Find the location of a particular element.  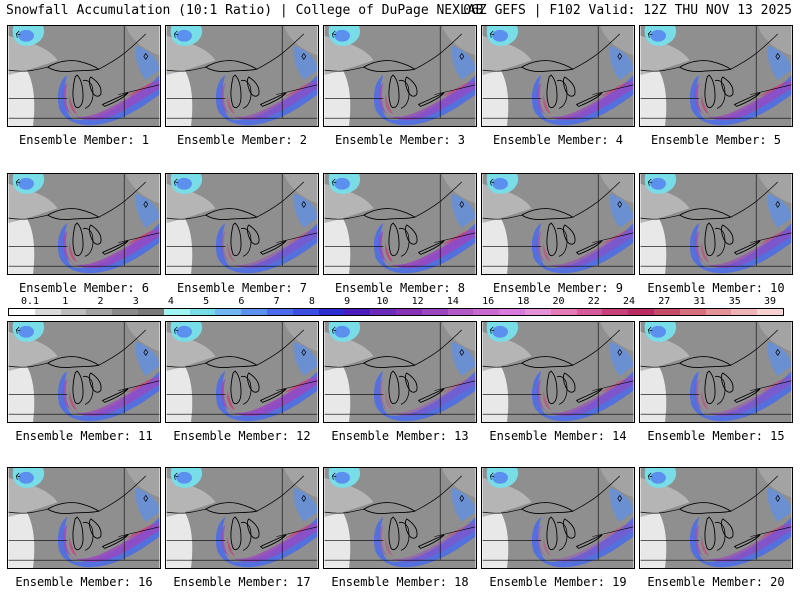

ensemble-panel: Ensemble Member: 19 is located at coordinates (558, 529).